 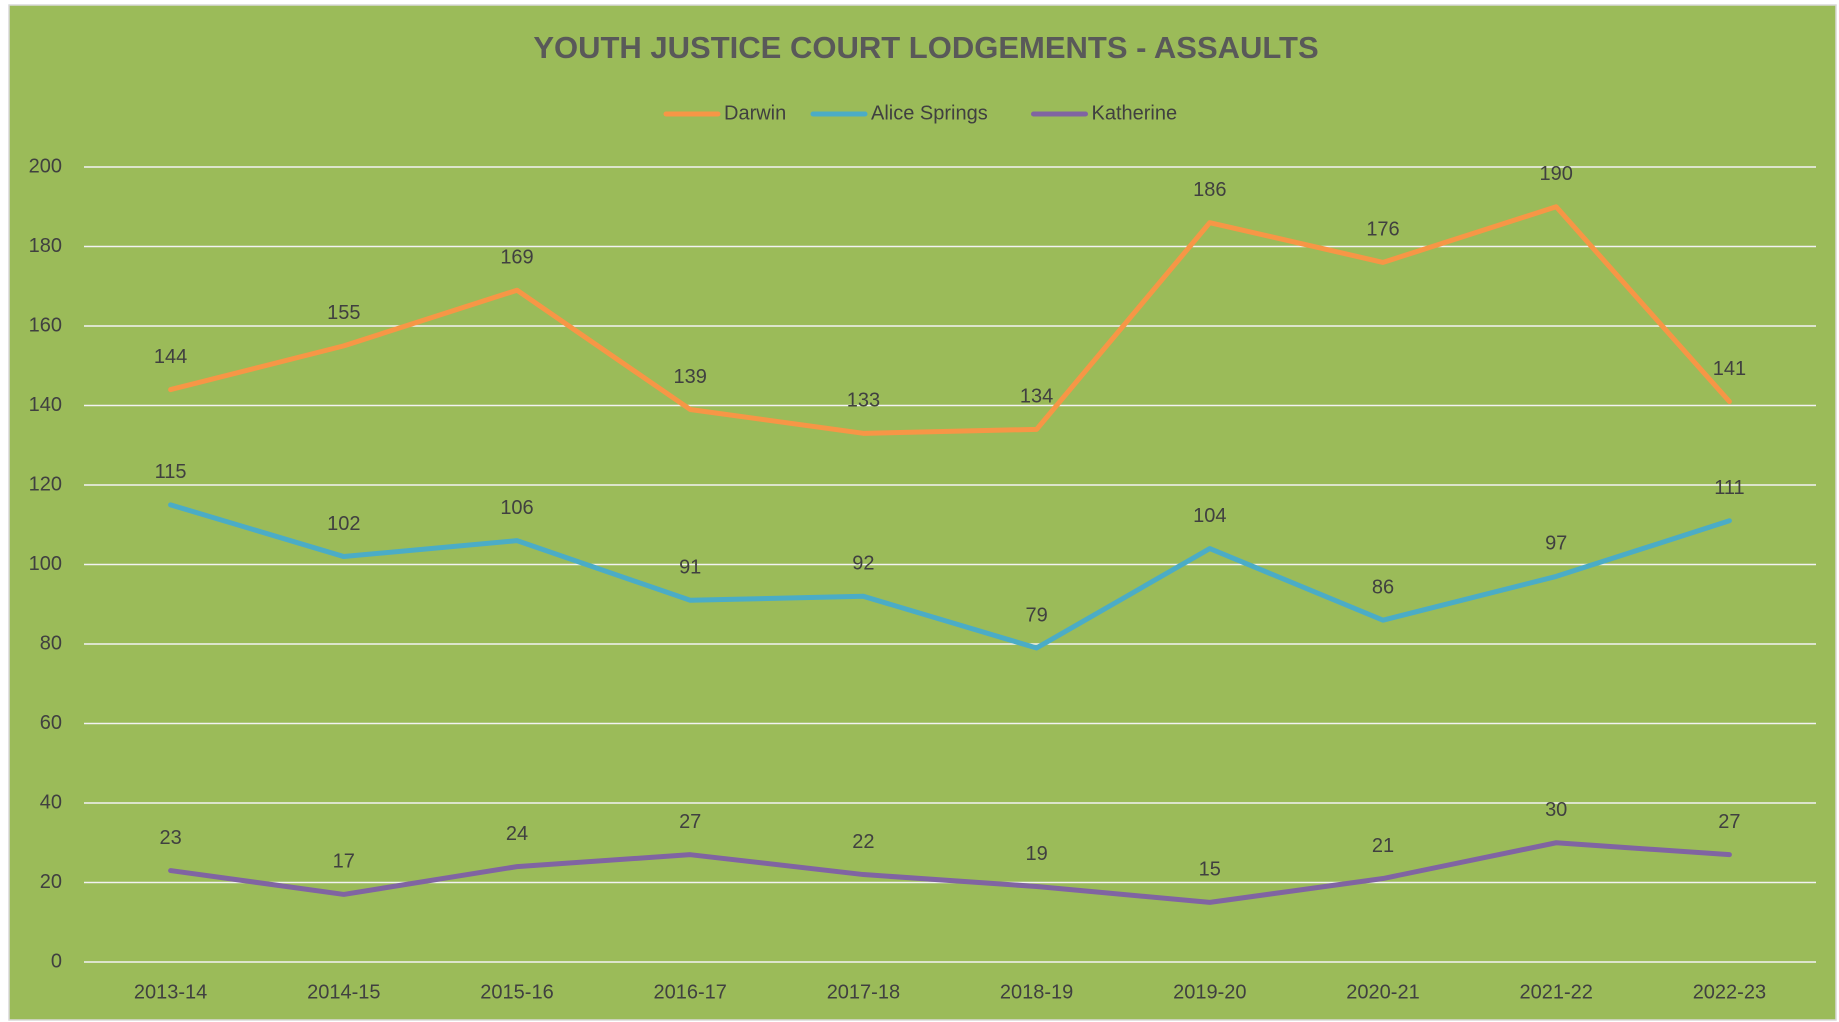 What do you see at coordinates (517, 834) in the screenshot?
I see `data-label: 24` at bounding box center [517, 834].